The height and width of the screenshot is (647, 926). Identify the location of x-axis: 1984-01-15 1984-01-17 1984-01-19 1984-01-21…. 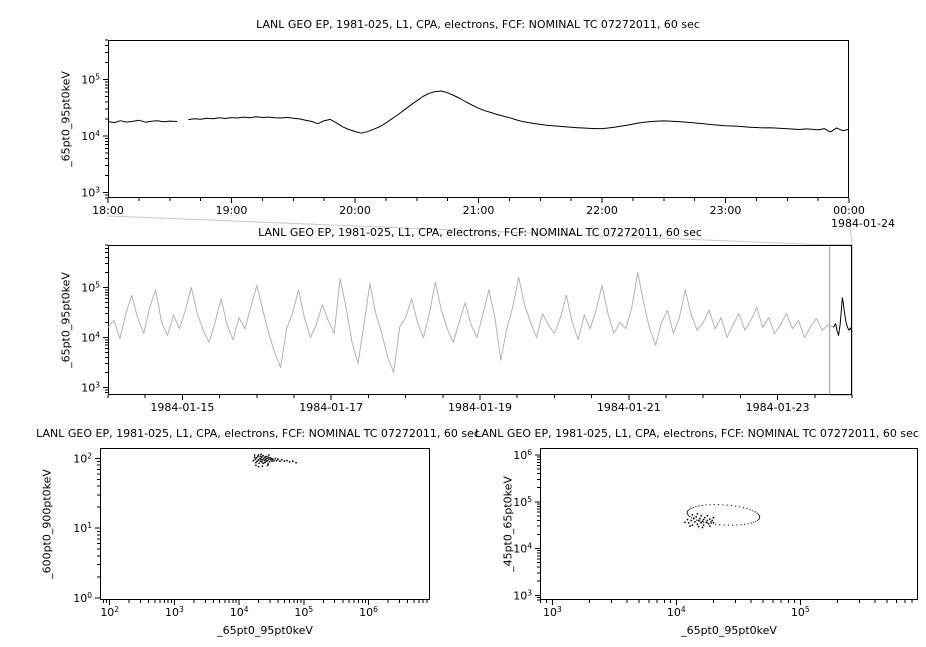
(480, 404).